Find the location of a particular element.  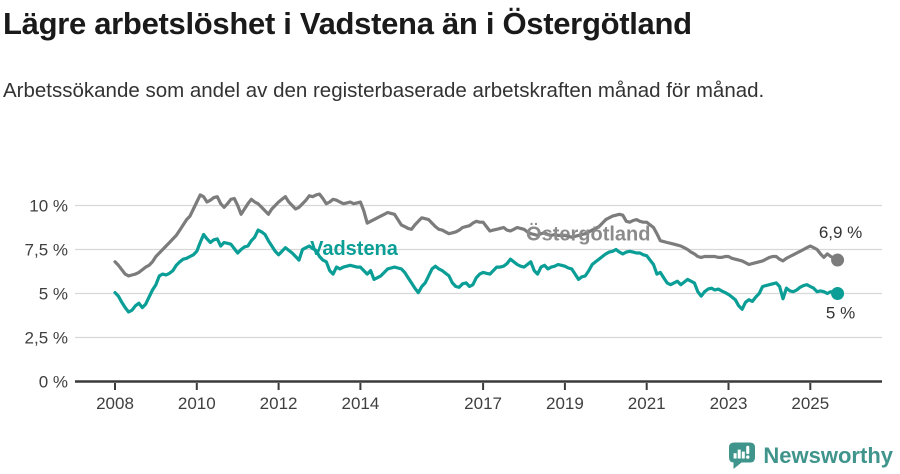

footer: Newsworthy is located at coordinates (810, 455).